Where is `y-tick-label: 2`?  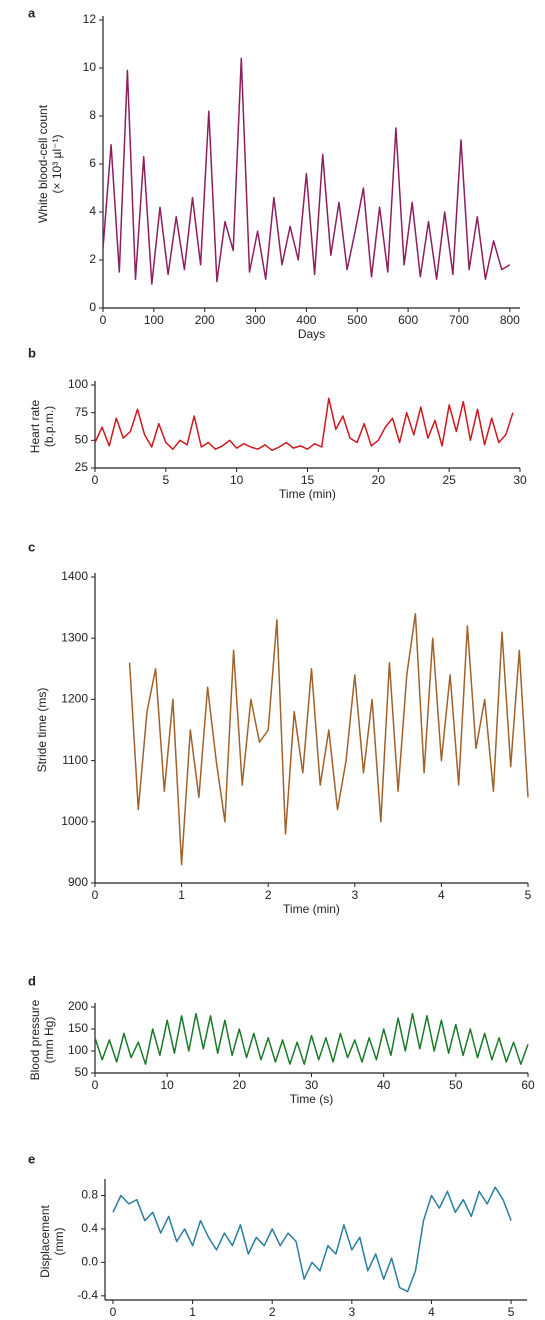
y-tick-label: 2 is located at coordinates (92, 259).